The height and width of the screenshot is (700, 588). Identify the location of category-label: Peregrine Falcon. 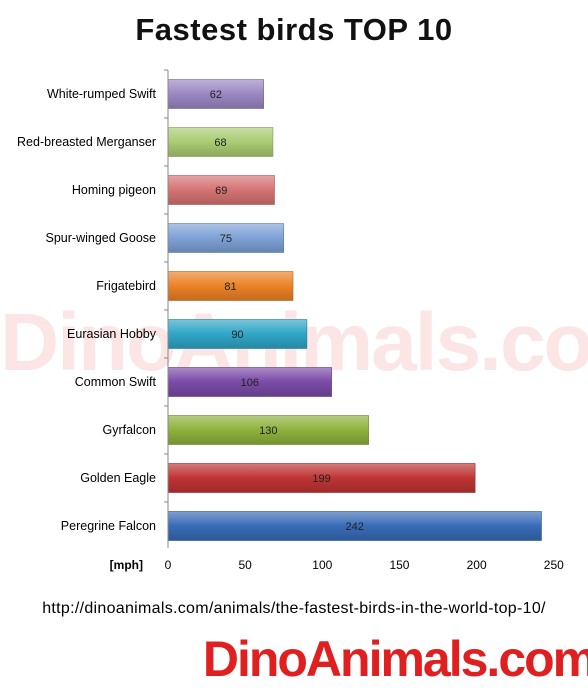
(108, 526).